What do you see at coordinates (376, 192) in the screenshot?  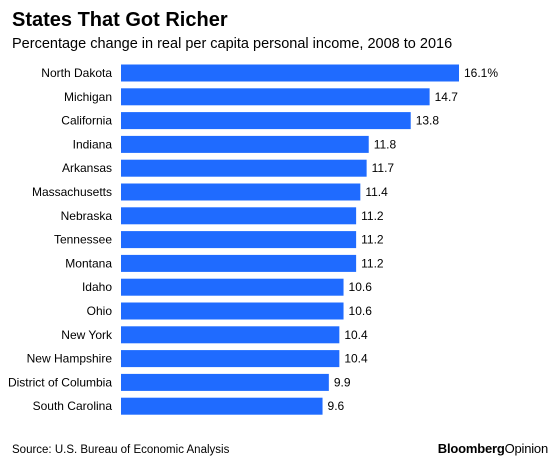 I see `value-label: 11.4` at bounding box center [376, 192].